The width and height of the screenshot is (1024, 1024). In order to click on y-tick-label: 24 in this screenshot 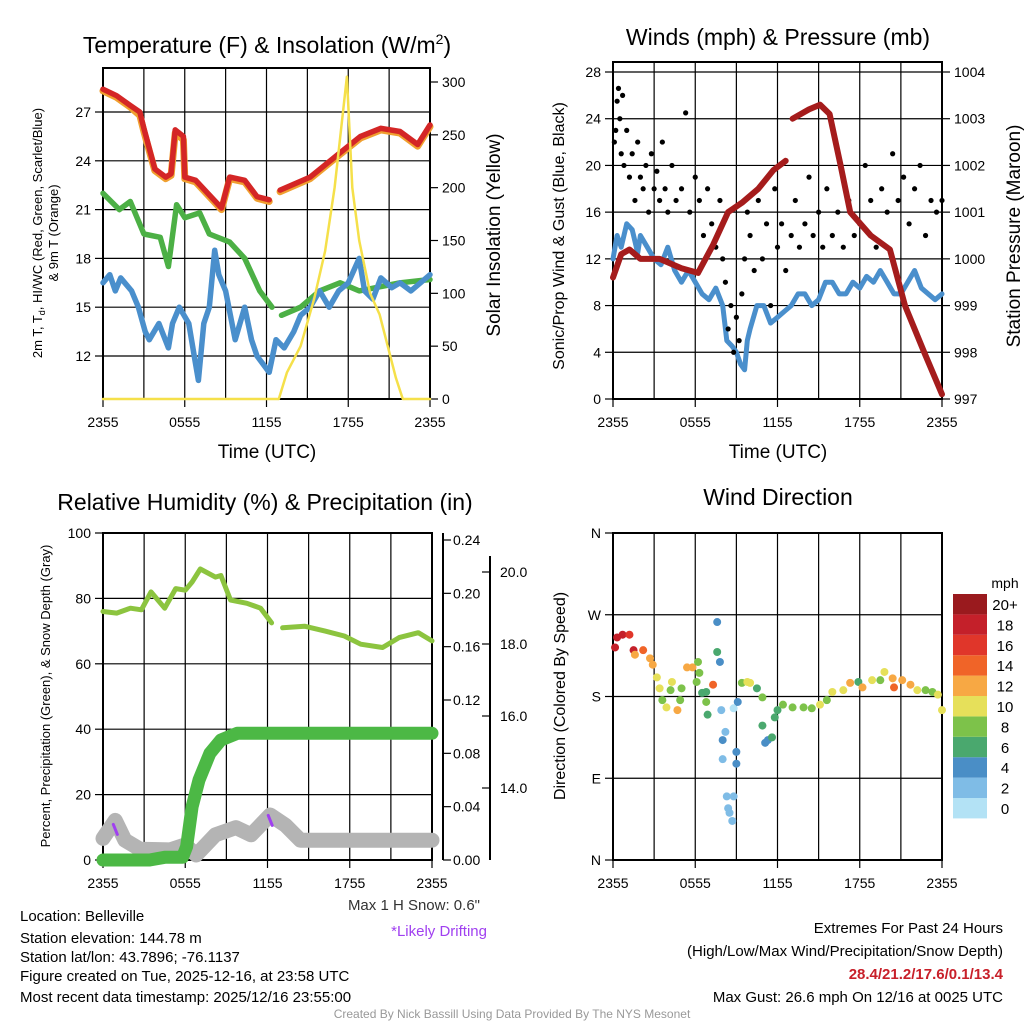, I will do `click(83, 161)`.